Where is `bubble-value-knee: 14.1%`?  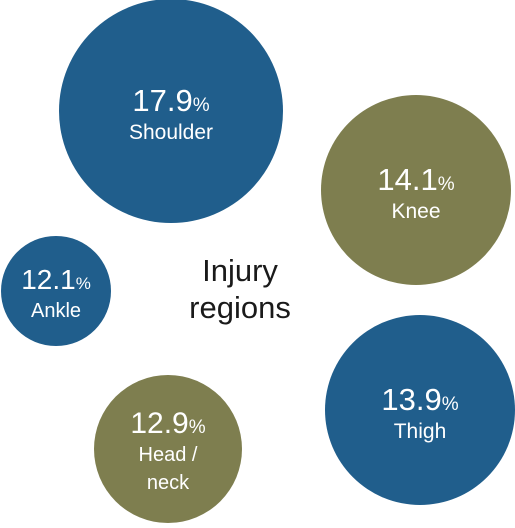
bubble-value-knee: 14.1% is located at coordinates (415, 179).